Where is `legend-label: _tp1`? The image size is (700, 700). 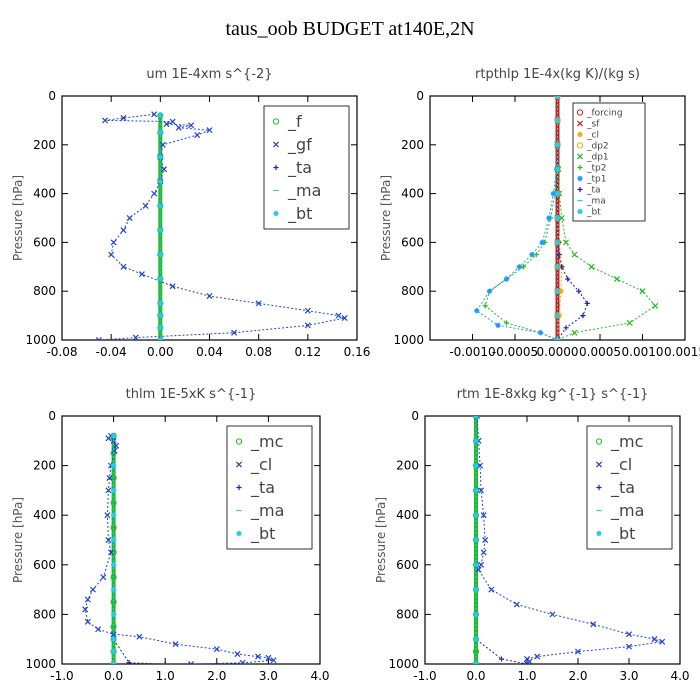
legend-label: _tp1 is located at coordinates (596, 180).